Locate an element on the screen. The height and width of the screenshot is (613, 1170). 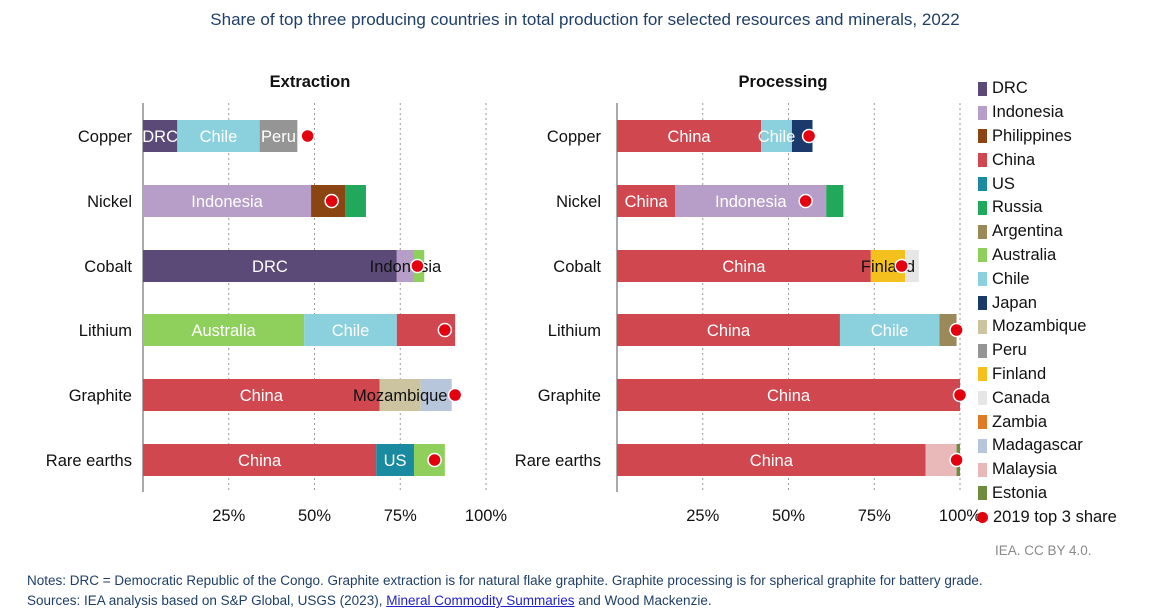
category-label: Lithium is located at coordinates (105, 331).